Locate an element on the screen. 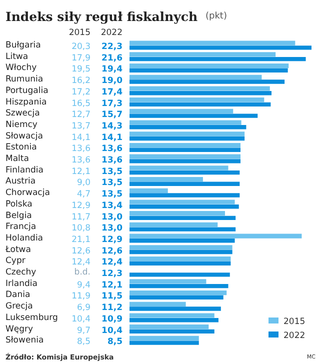 The width and height of the screenshot is (320, 364). data-label: 9,0 is located at coordinates (83, 183).